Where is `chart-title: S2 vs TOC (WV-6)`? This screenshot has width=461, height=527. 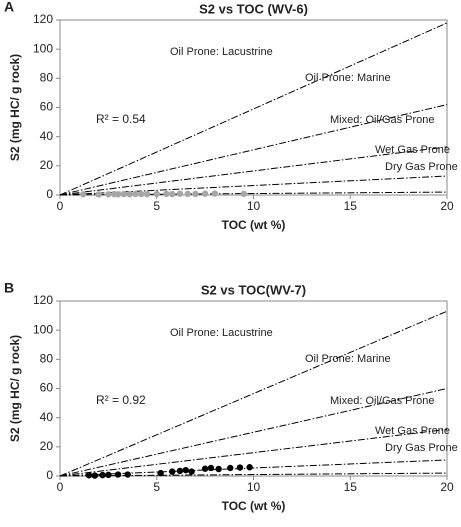
chart-title: S2 vs TOC (WV-6) is located at coordinates (253, 8).